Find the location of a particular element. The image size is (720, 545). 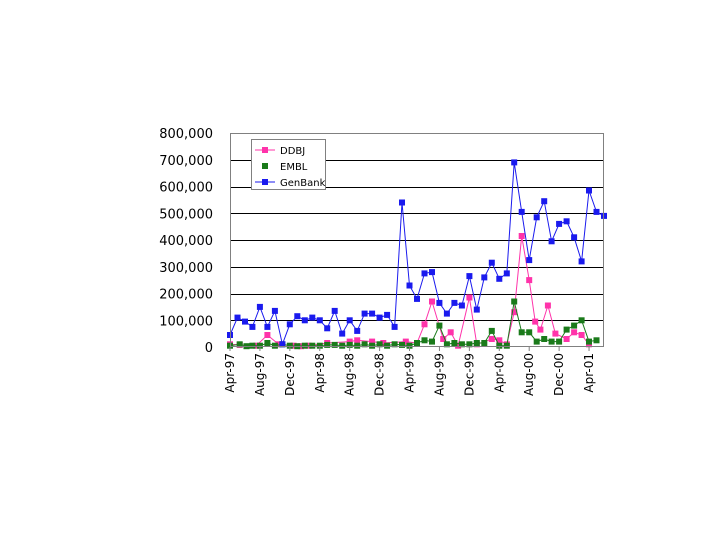

x-tick-label: Apr-00 is located at coordinates (499, 373).